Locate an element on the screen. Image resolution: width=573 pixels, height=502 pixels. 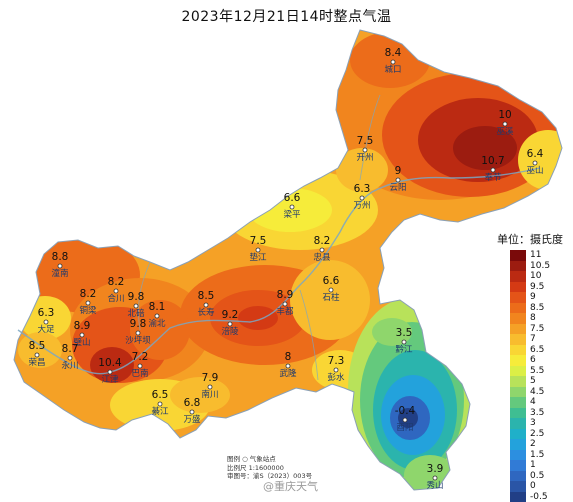
station-name: 梁平 is located at coordinates (292, 215).